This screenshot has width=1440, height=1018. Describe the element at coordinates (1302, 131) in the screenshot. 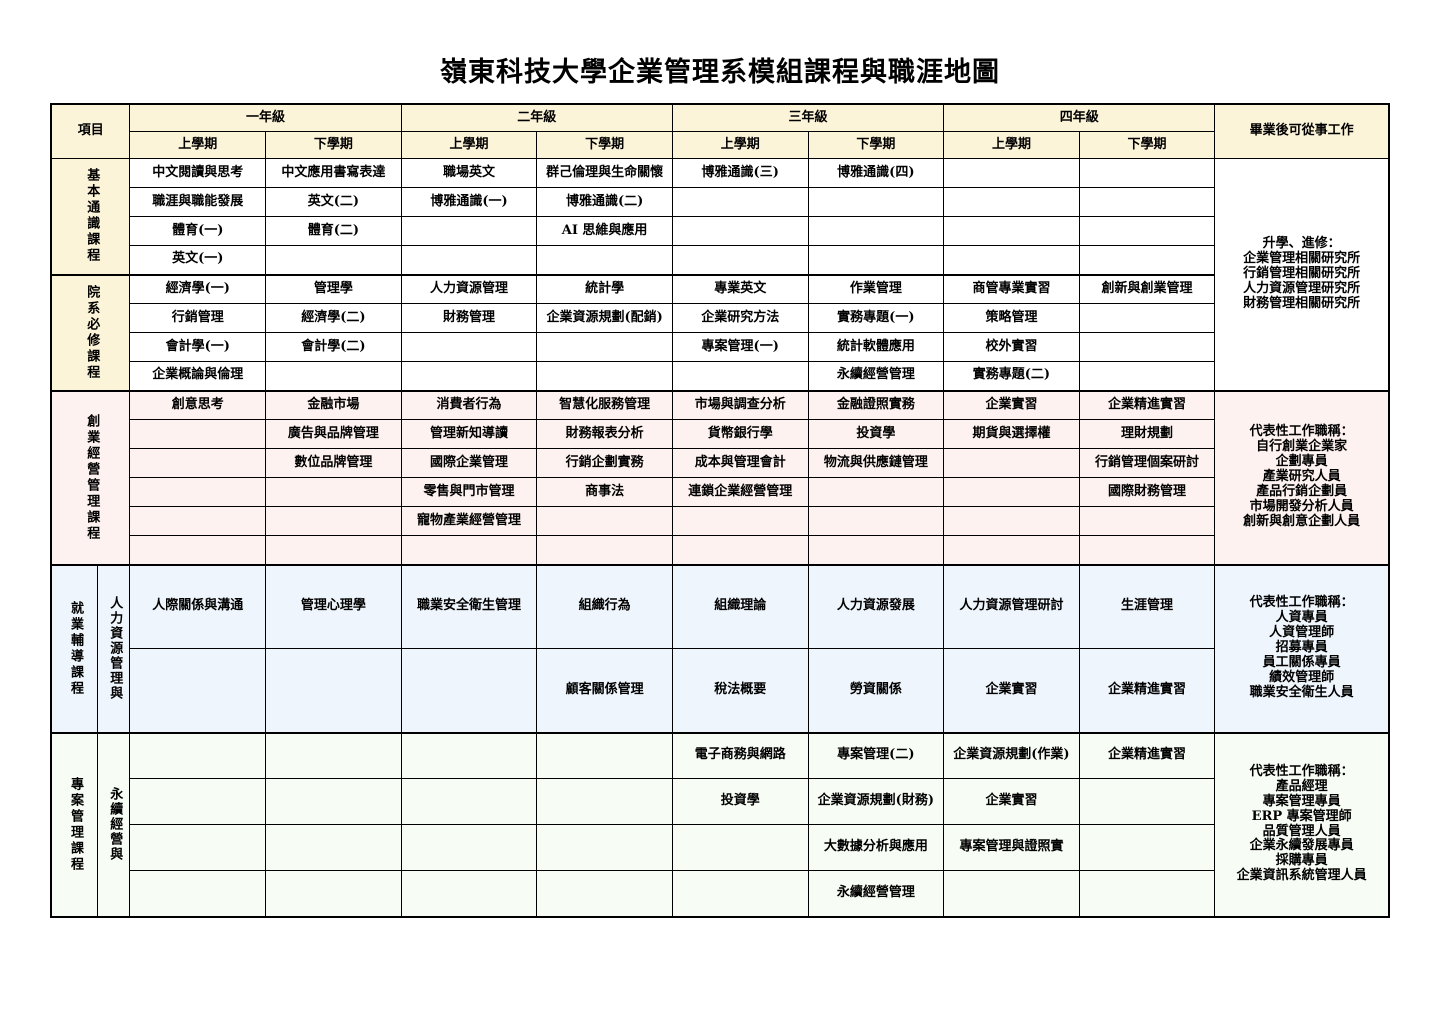

I see `header-career-label: 畢業後可從事工作` at that location.